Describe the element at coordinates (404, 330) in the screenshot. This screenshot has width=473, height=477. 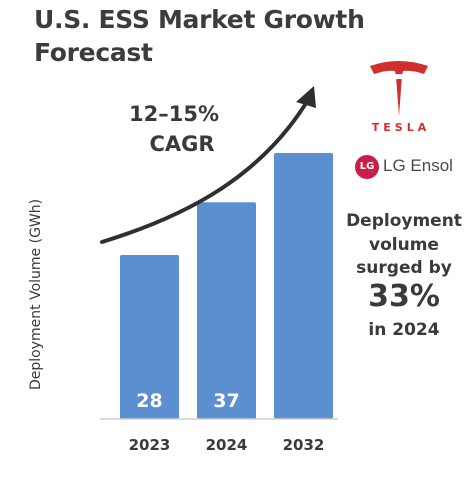
I see `stat-line-4: in 2024` at that location.